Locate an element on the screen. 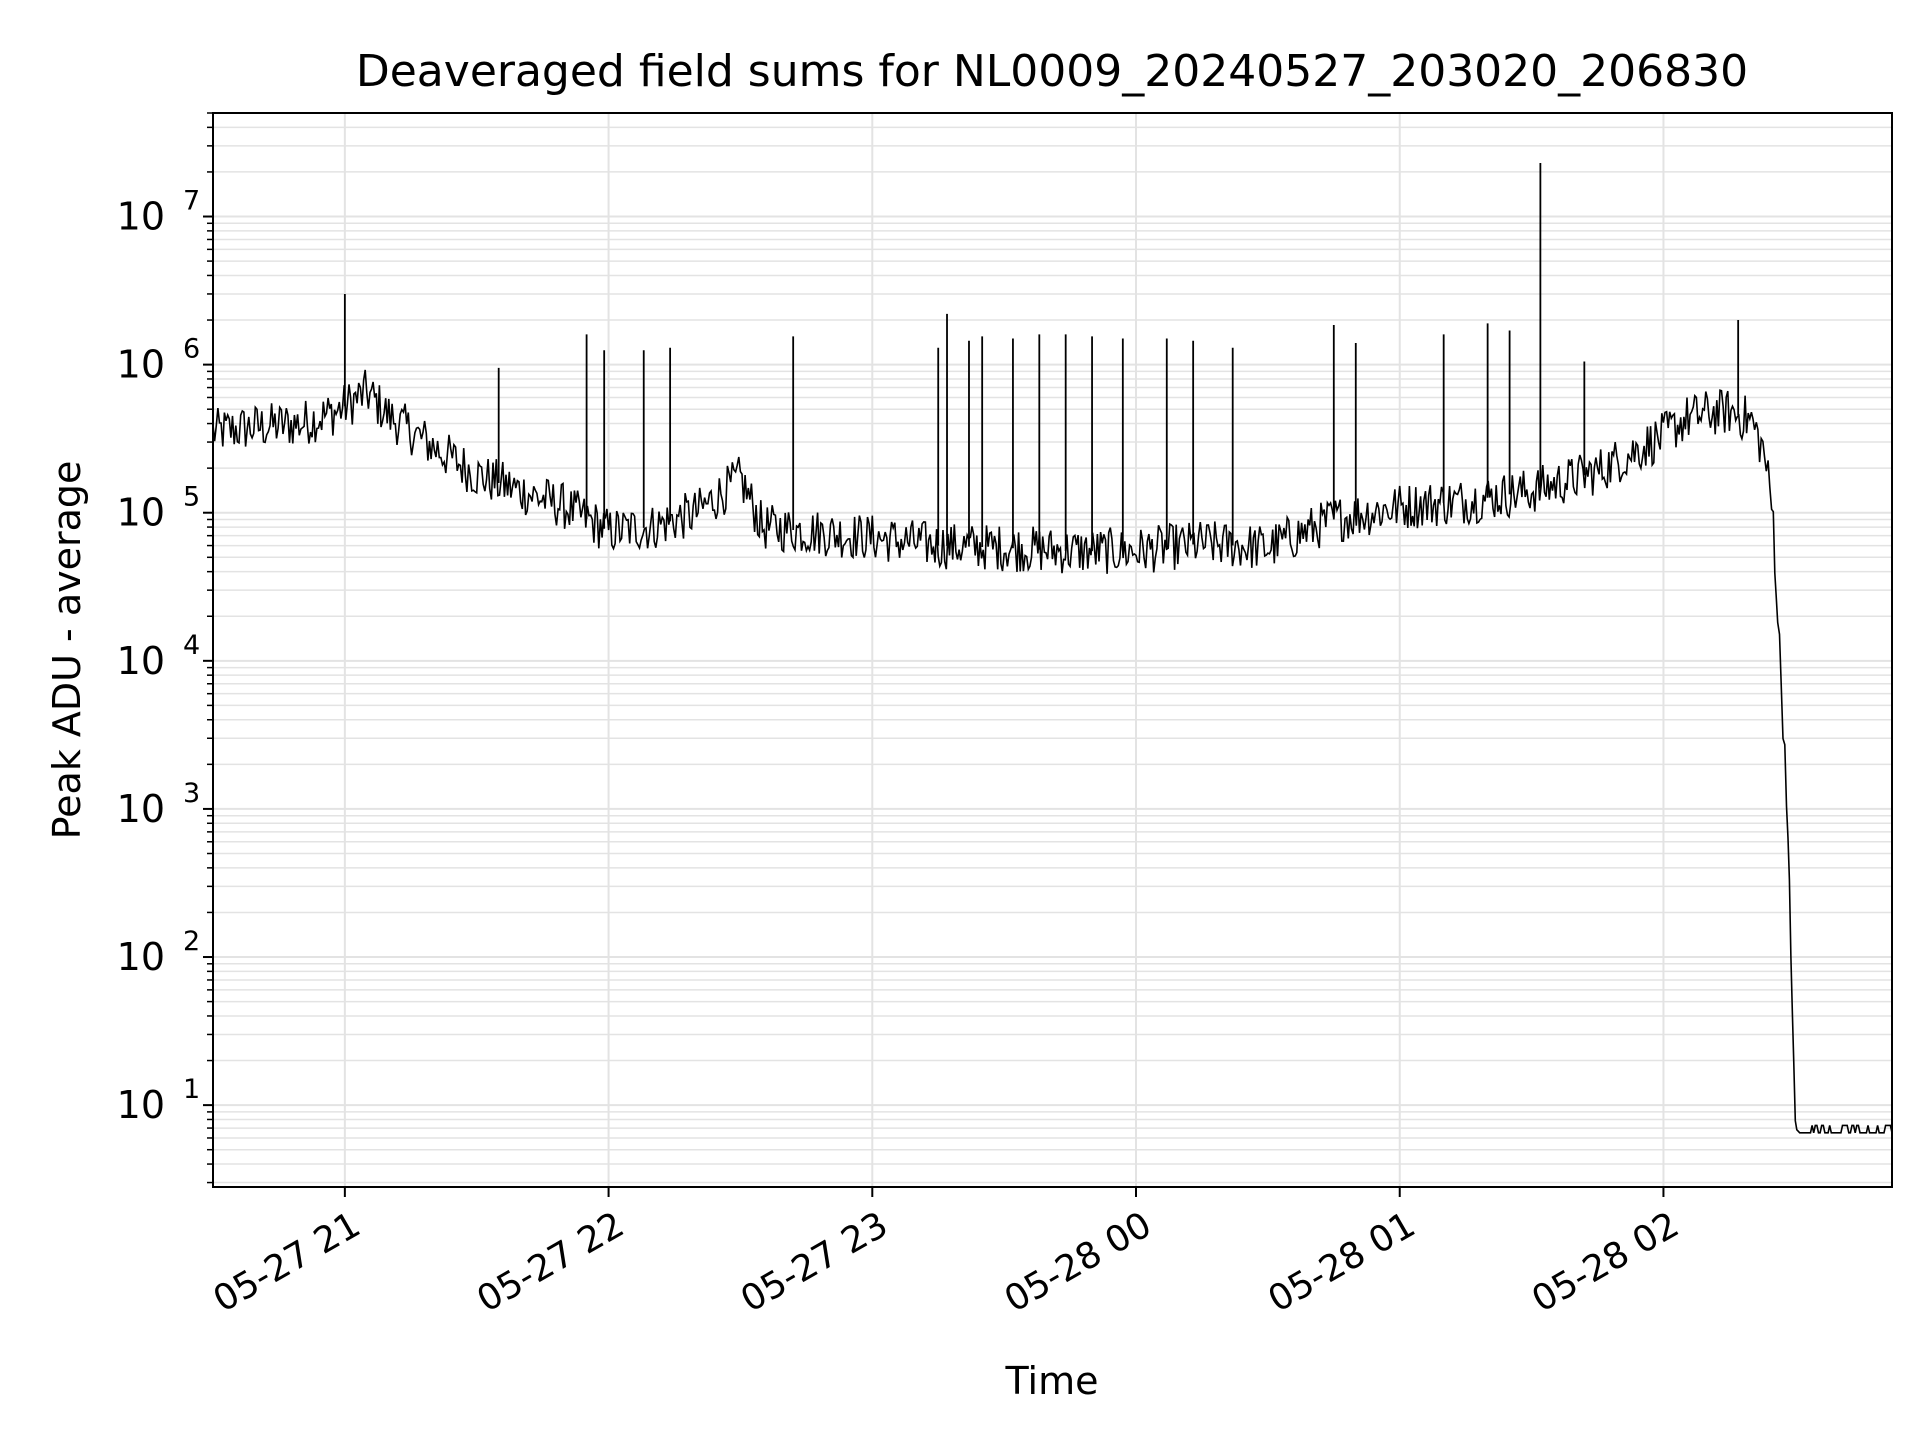  y-tick-exponent: 6 is located at coordinates (191, 349).